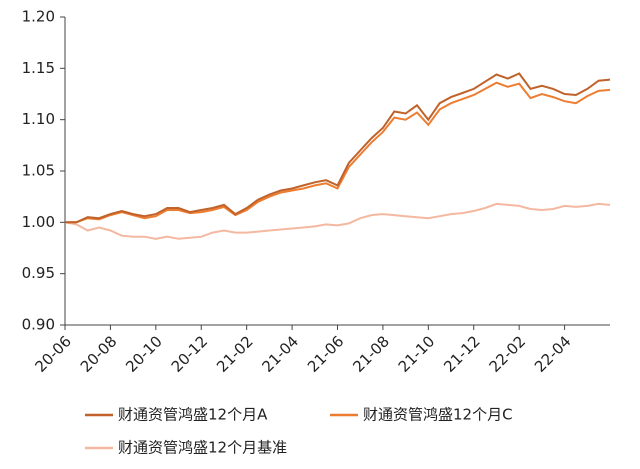 The width and height of the screenshot is (640, 469). What do you see at coordinates (326, 354) in the screenshot?
I see `x-tick-label: 21-06` at bounding box center [326, 354].